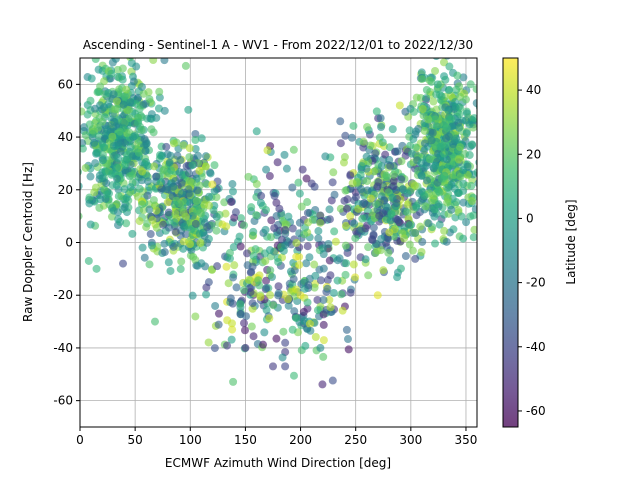 The image size is (640, 480). Describe the element at coordinates (473, 215) in the screenshot. I see `scatter-point-2014` at that location.